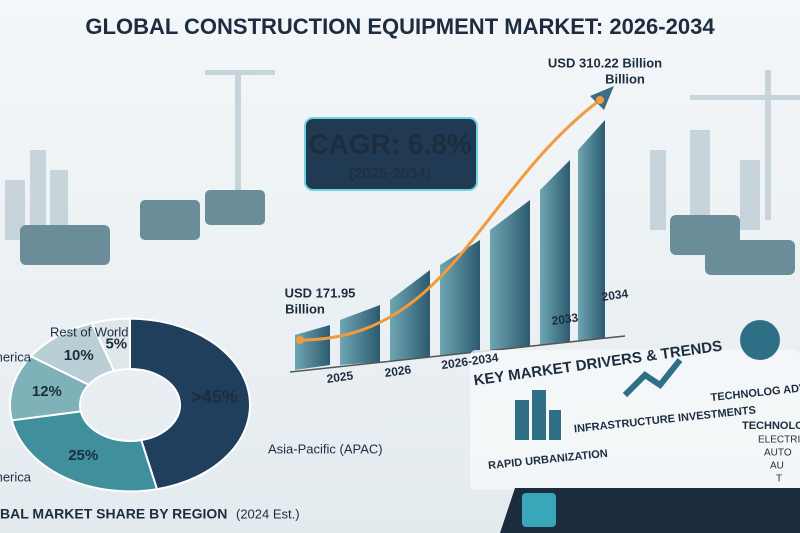 The width and height of the screenshot is (800, 533). What do you see at coordinates (647, 380) in the screenshot?
I see `driver-icons` at bounding box center [647, 380].